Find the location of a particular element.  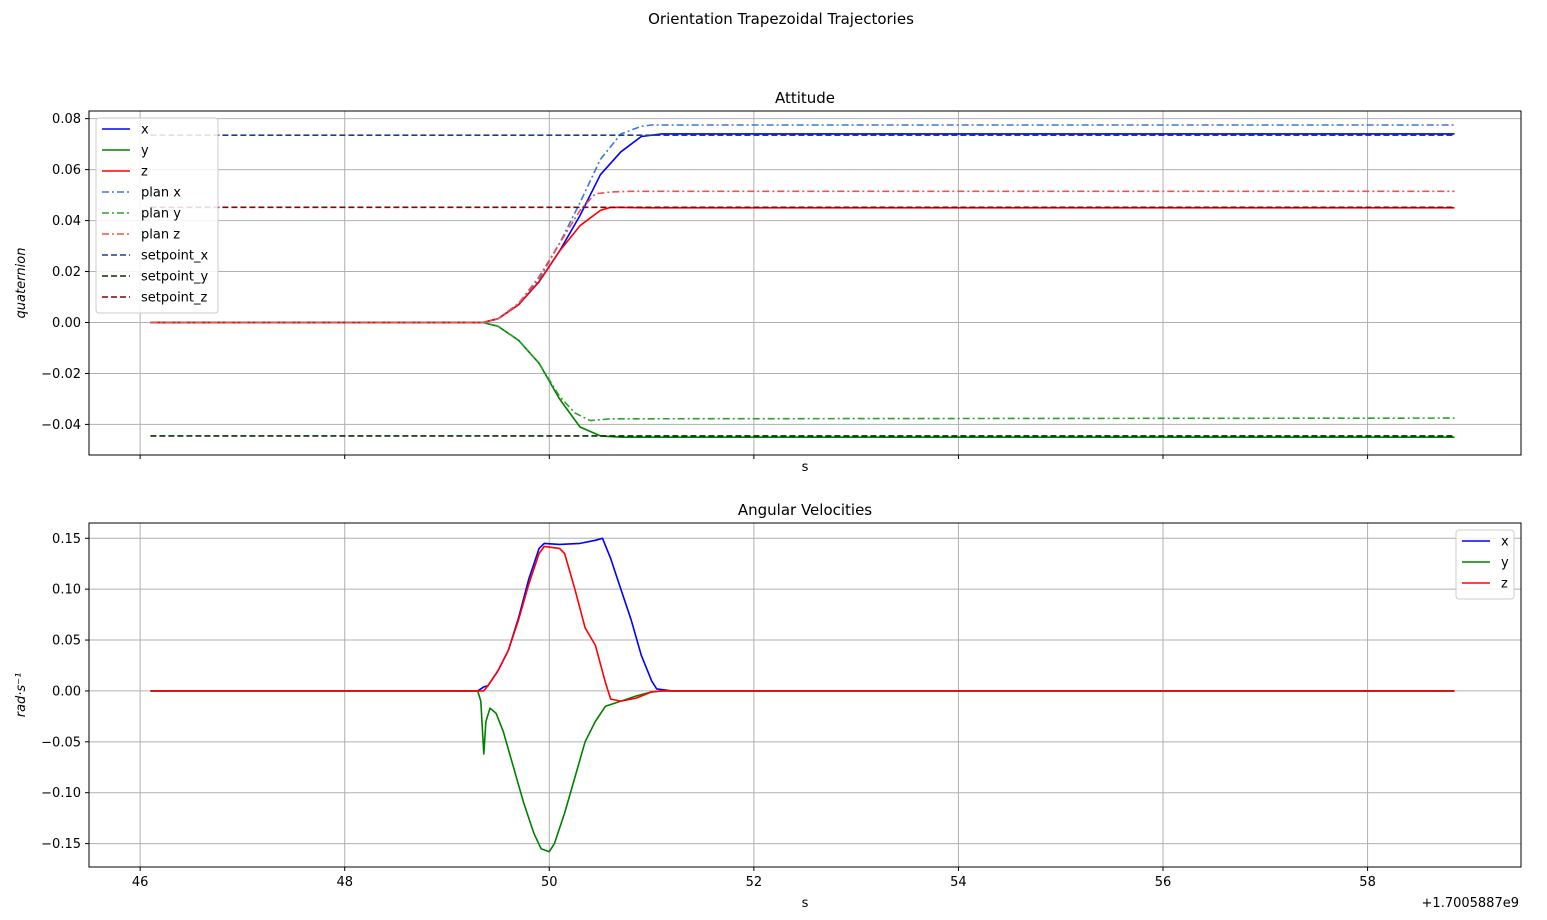

y-tick-label: −0.02 is located at coordinates (61, 374).